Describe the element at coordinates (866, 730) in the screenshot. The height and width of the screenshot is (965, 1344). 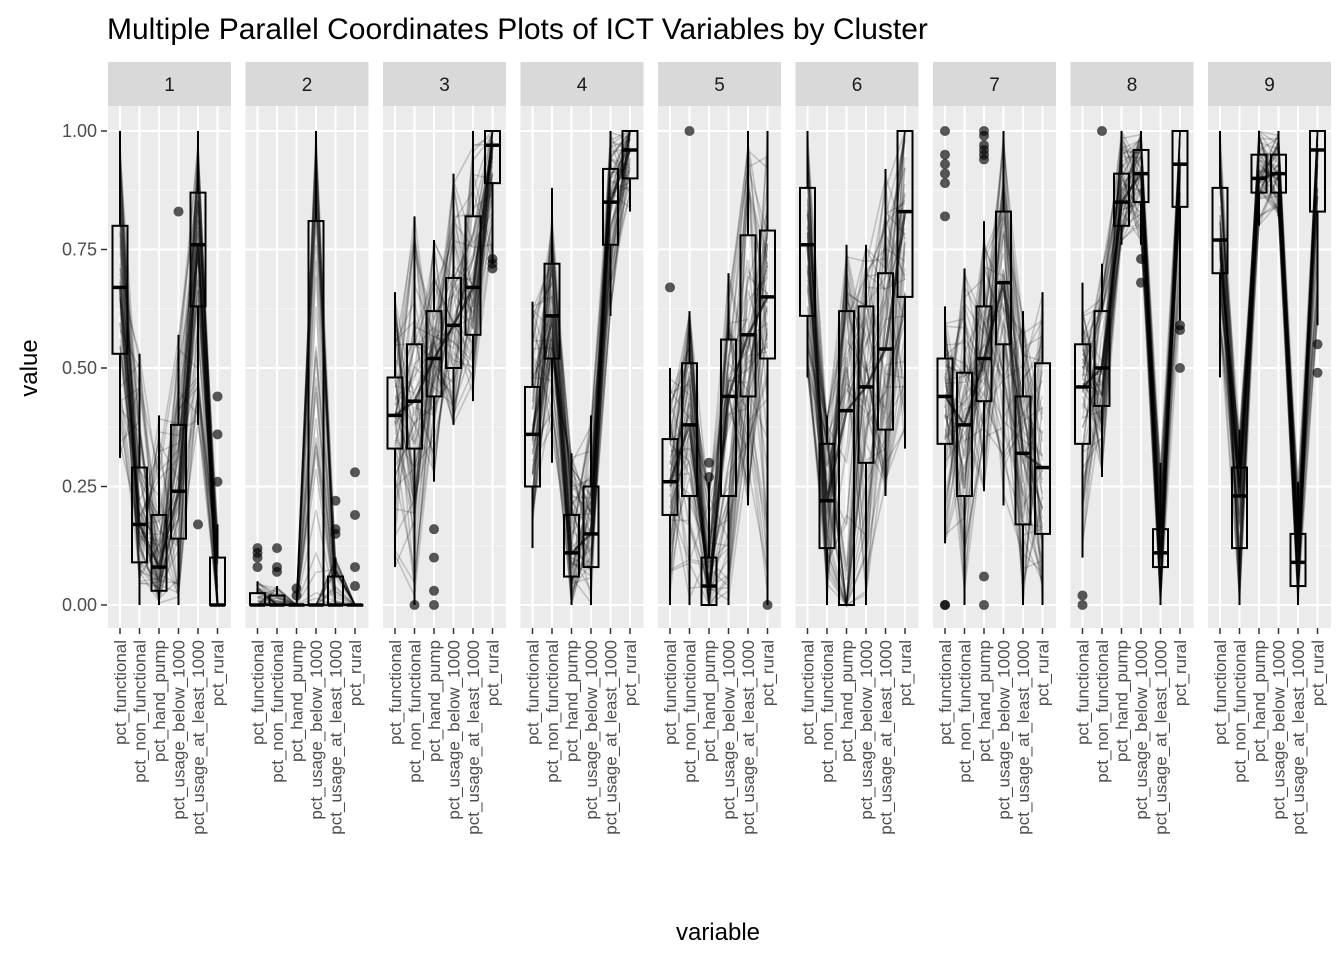
I see `x-tick-label: pct_usage_below_1000` at that location.